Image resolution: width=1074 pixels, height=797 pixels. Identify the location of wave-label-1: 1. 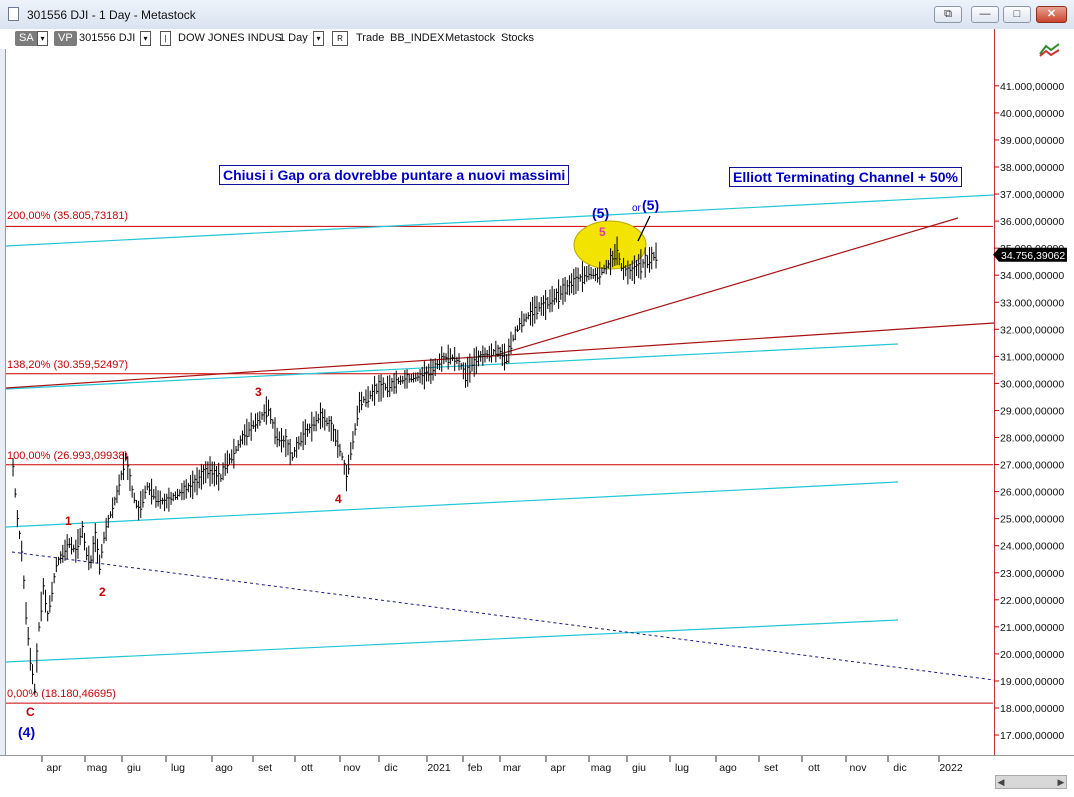
(68, 521).